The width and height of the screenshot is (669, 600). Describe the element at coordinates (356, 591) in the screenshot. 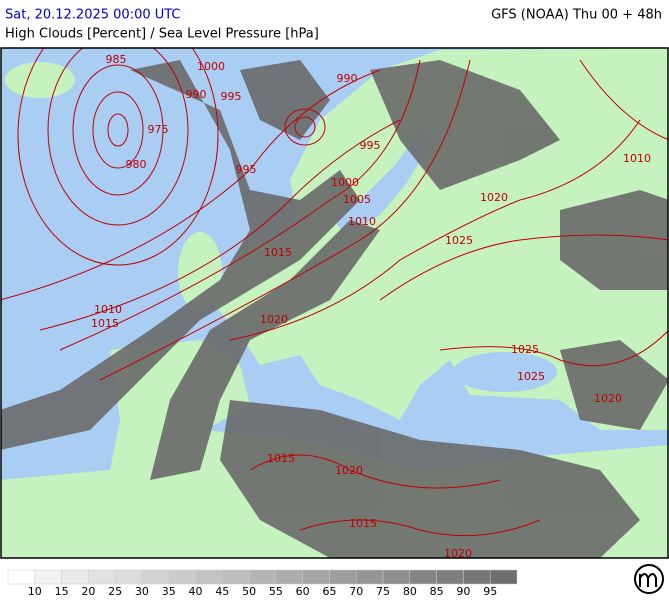

I see `legend-label: 70` at that location.